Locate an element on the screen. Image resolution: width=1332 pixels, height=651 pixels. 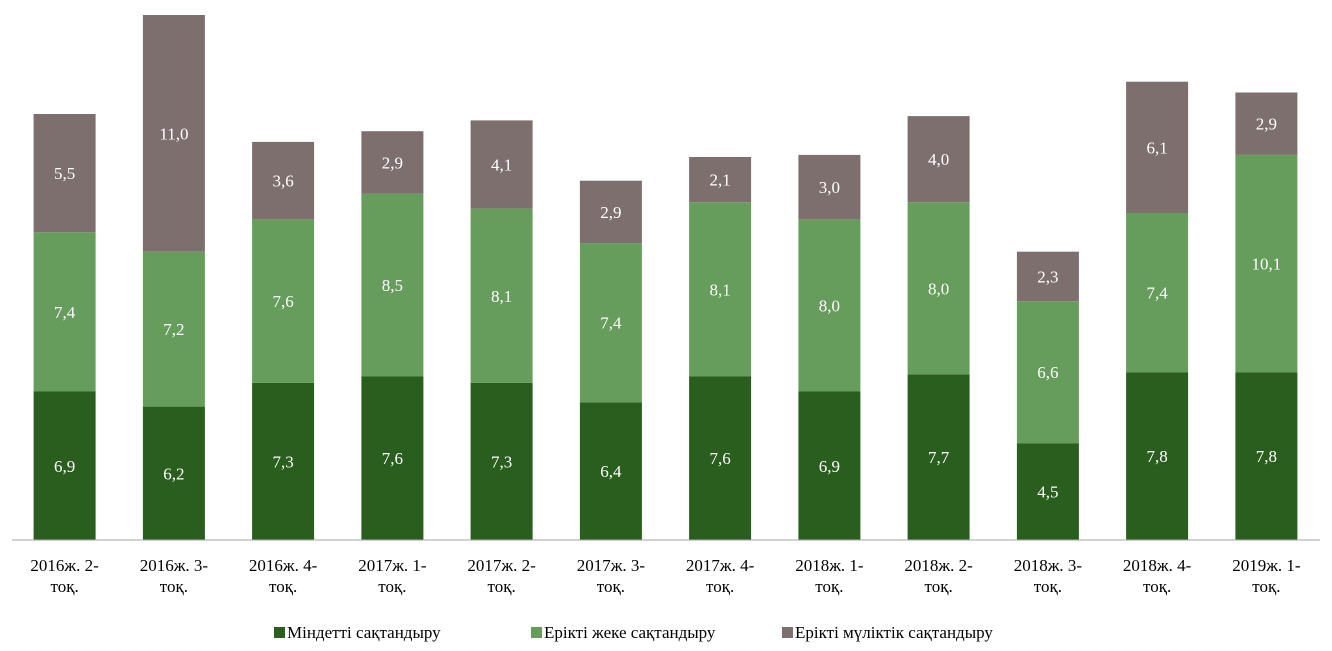
data-label-s0-c7: 6,9 is located at coordinates (829, 466).